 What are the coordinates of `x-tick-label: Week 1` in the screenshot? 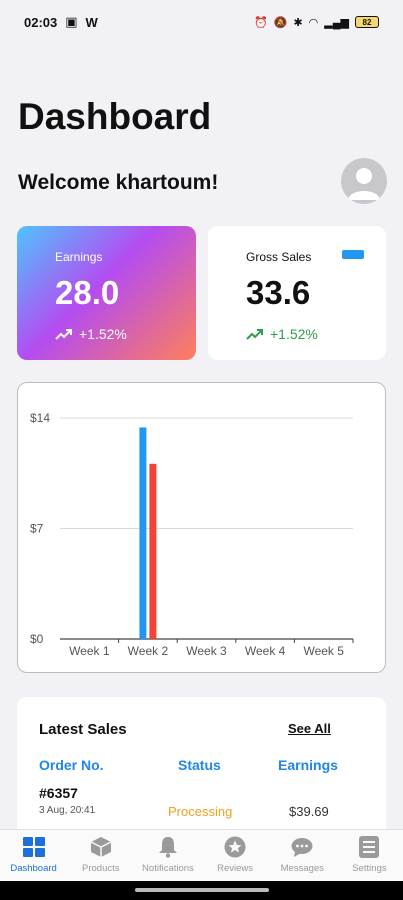 It's located at (89, 651).